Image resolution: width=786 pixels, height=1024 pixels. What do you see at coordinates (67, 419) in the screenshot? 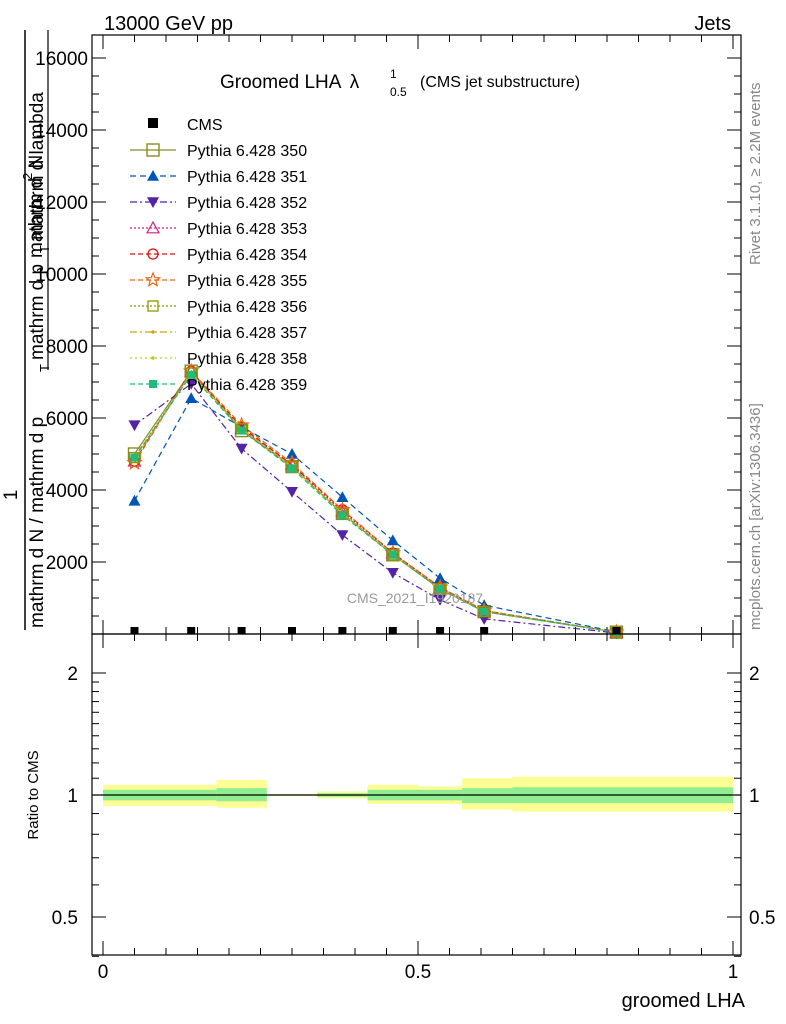
I see `y-tick-label: 6000` at bounding box center [67, 419].